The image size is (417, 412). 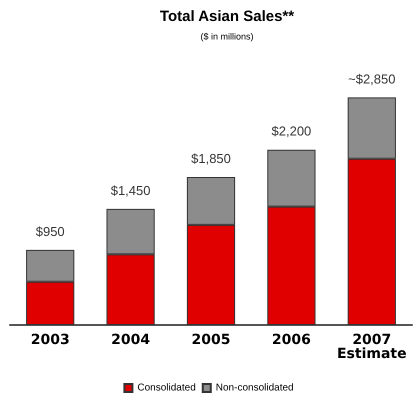 What do you see at coordinates (50, 231) in the screenshot?
I see `annotation: $950` at bounding box center [50, 231].